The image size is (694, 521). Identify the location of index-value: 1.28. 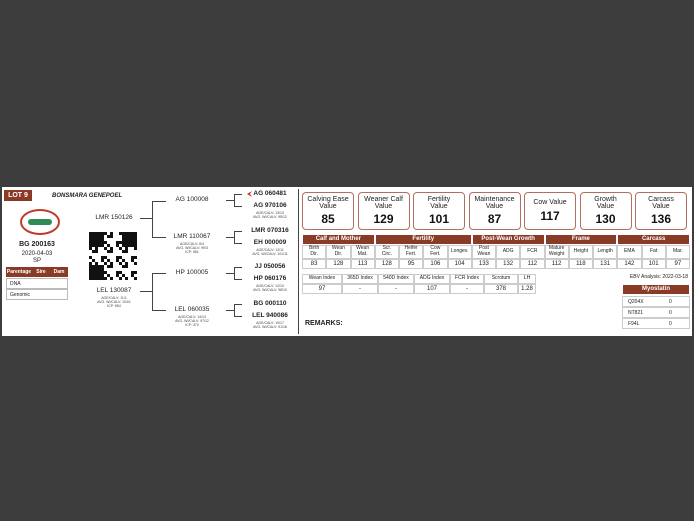
(527, 289).